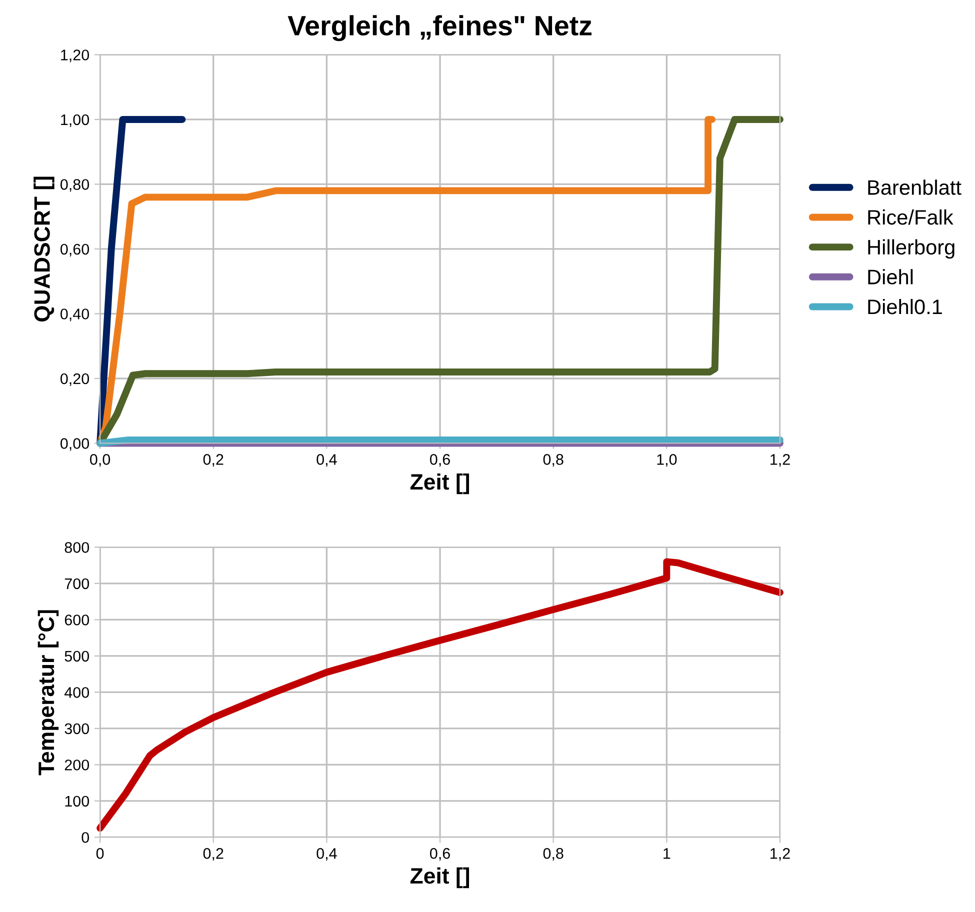  I want to click on x-tick-label: 1,0, so click(667, 460).